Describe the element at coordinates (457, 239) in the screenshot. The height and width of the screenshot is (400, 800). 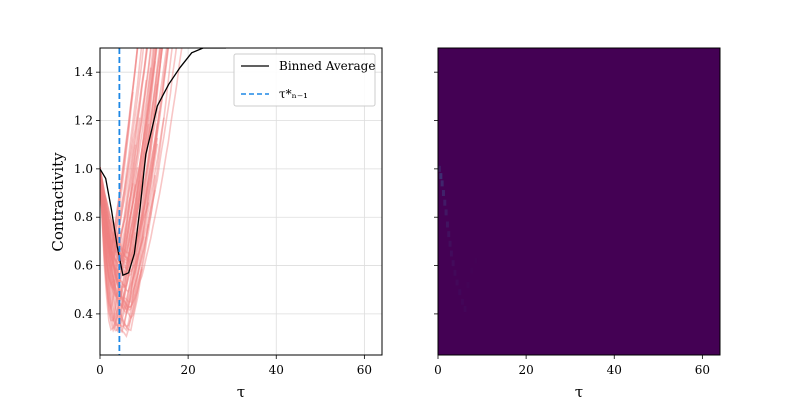
I see `heatmap-cells` at that location.